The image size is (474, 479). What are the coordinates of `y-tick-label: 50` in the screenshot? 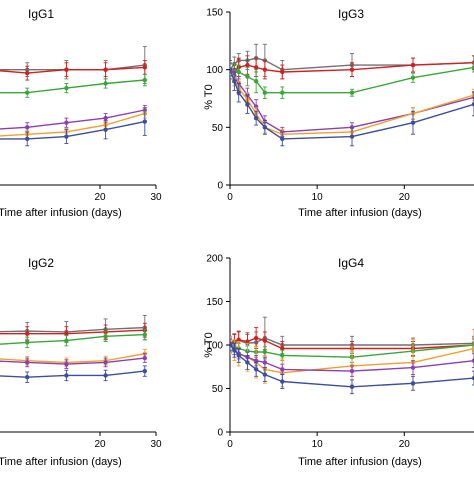 It's located at (218, 128).